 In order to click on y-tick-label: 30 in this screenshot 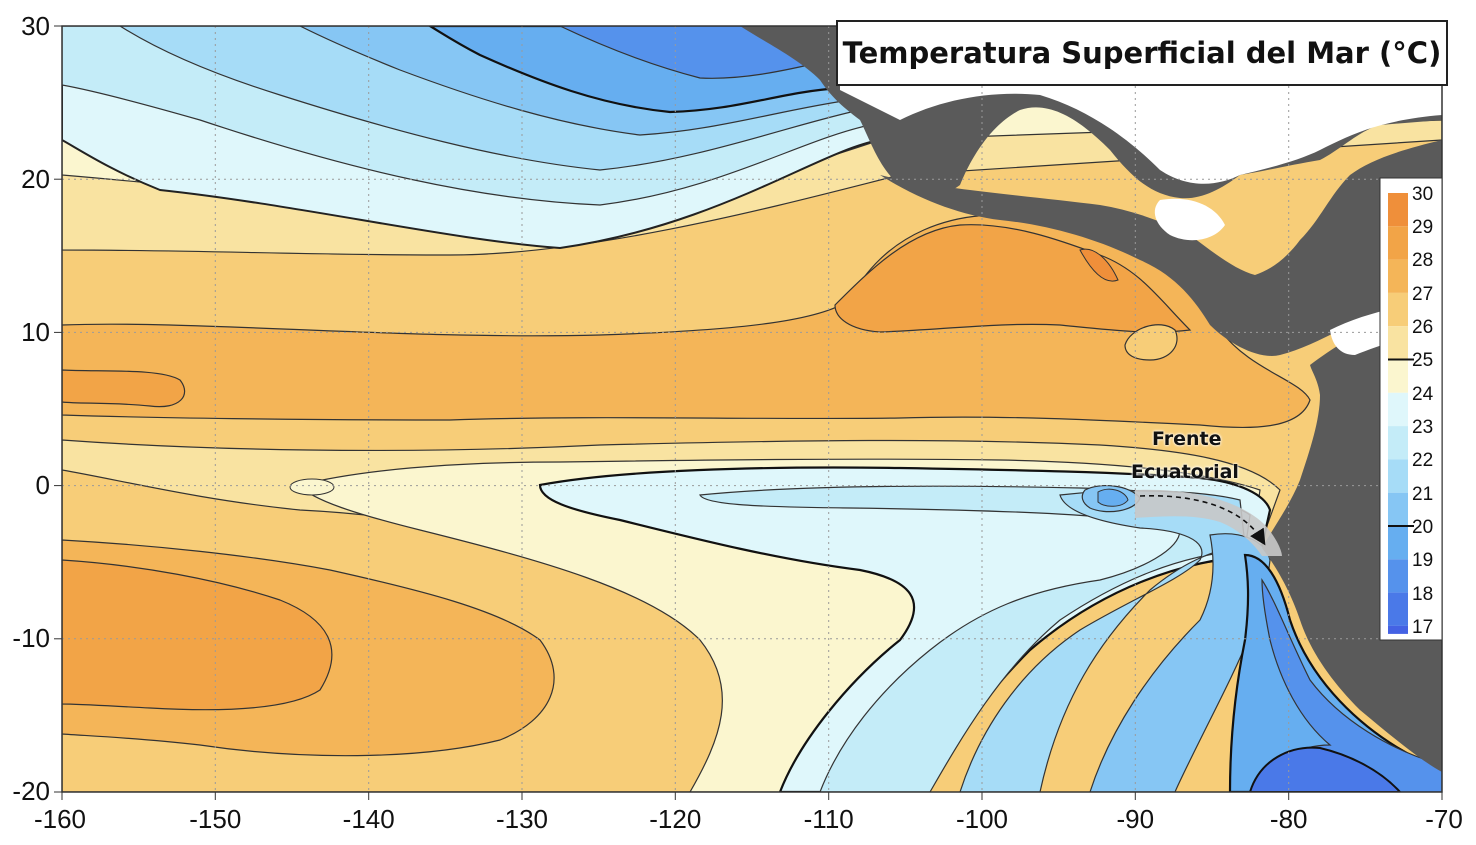, I will do `click(35, 26)`.